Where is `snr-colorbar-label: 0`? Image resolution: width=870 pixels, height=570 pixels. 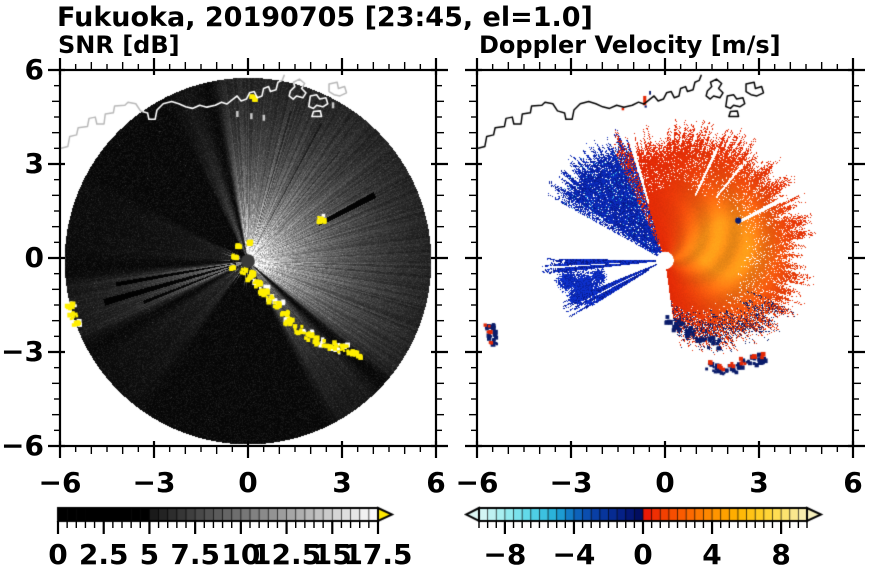 snr-colorbar-label: 0 is located at coordinates (58, 554).